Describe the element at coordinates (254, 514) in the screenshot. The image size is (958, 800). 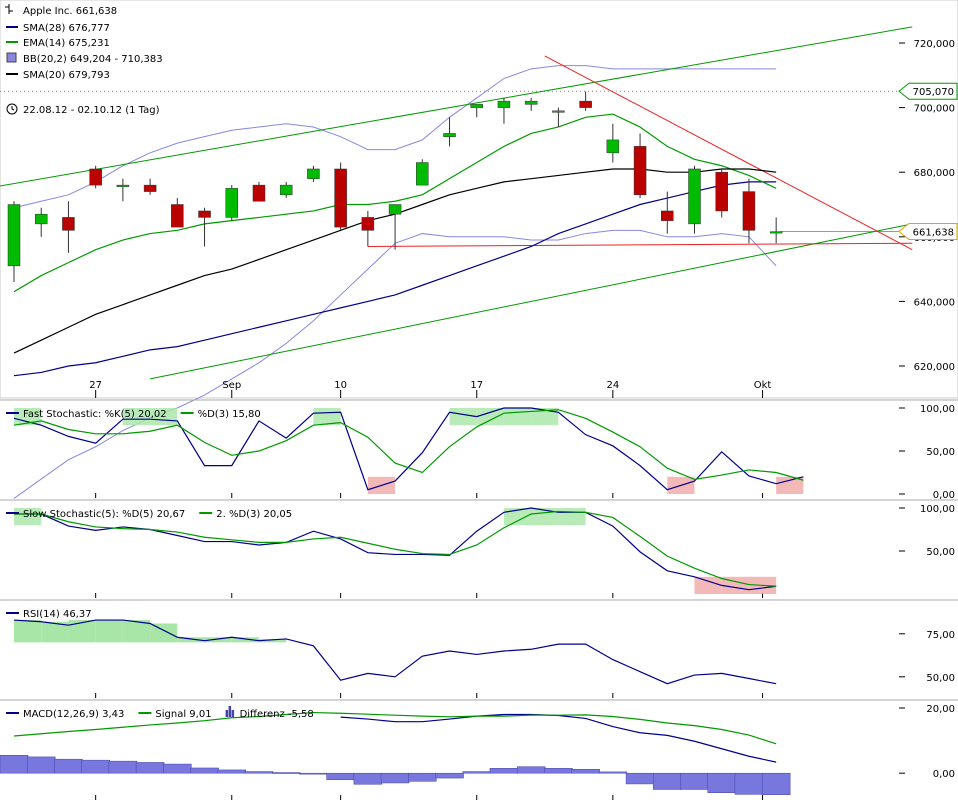
I see `legend-label: 2. %D(3) 20,05` at that location.